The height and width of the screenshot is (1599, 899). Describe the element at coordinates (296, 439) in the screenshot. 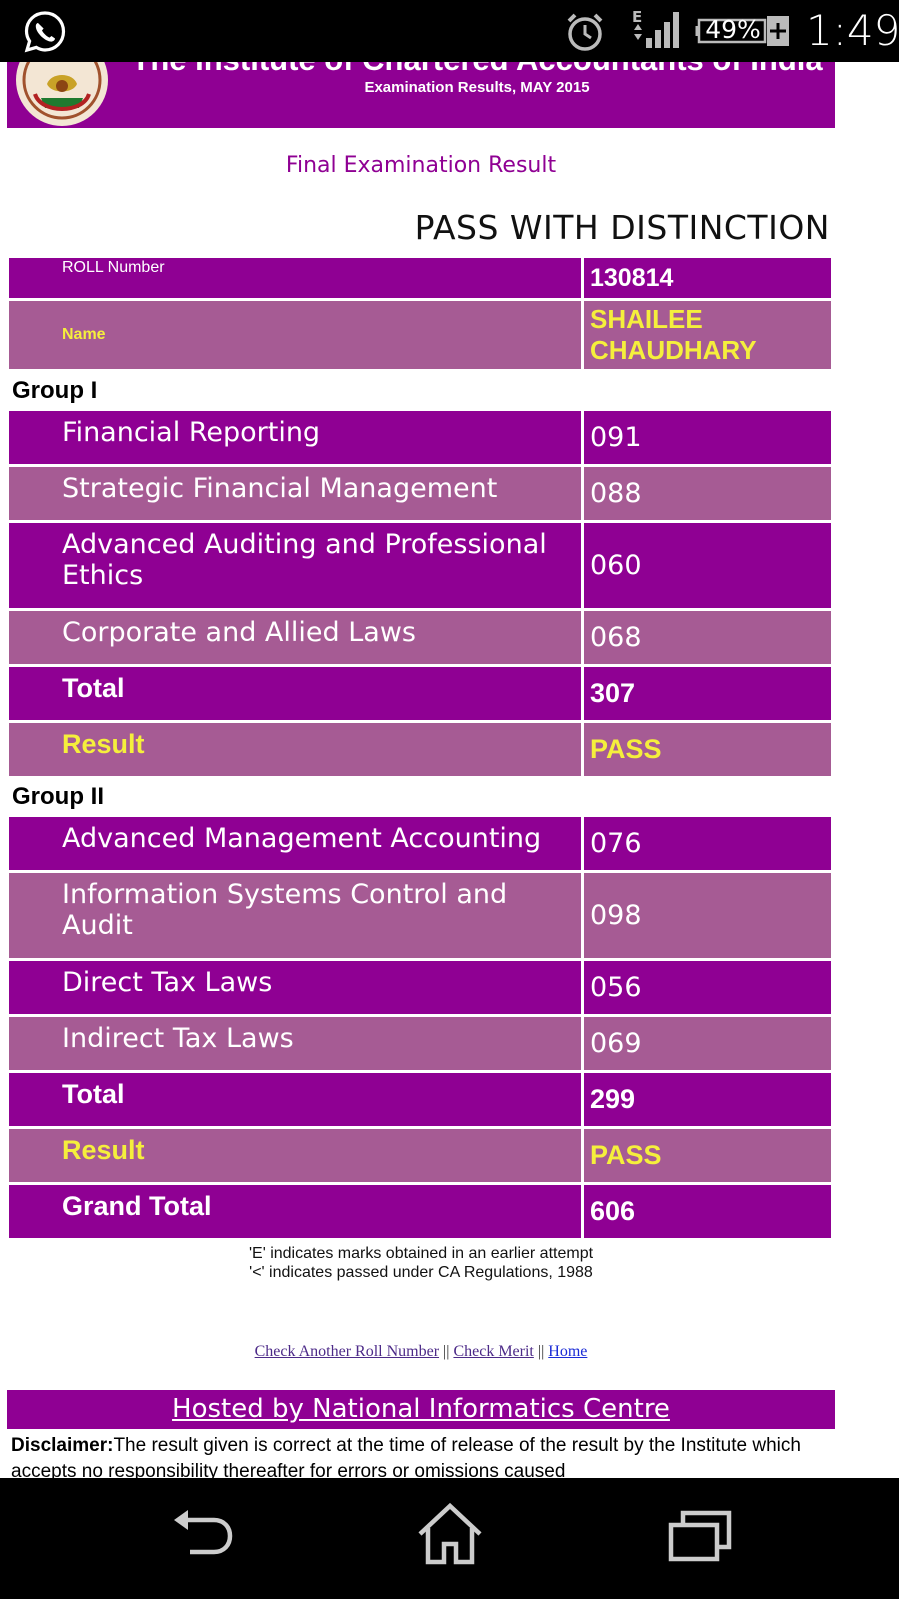

I see `subject-name: Financial Reporting` at that location.